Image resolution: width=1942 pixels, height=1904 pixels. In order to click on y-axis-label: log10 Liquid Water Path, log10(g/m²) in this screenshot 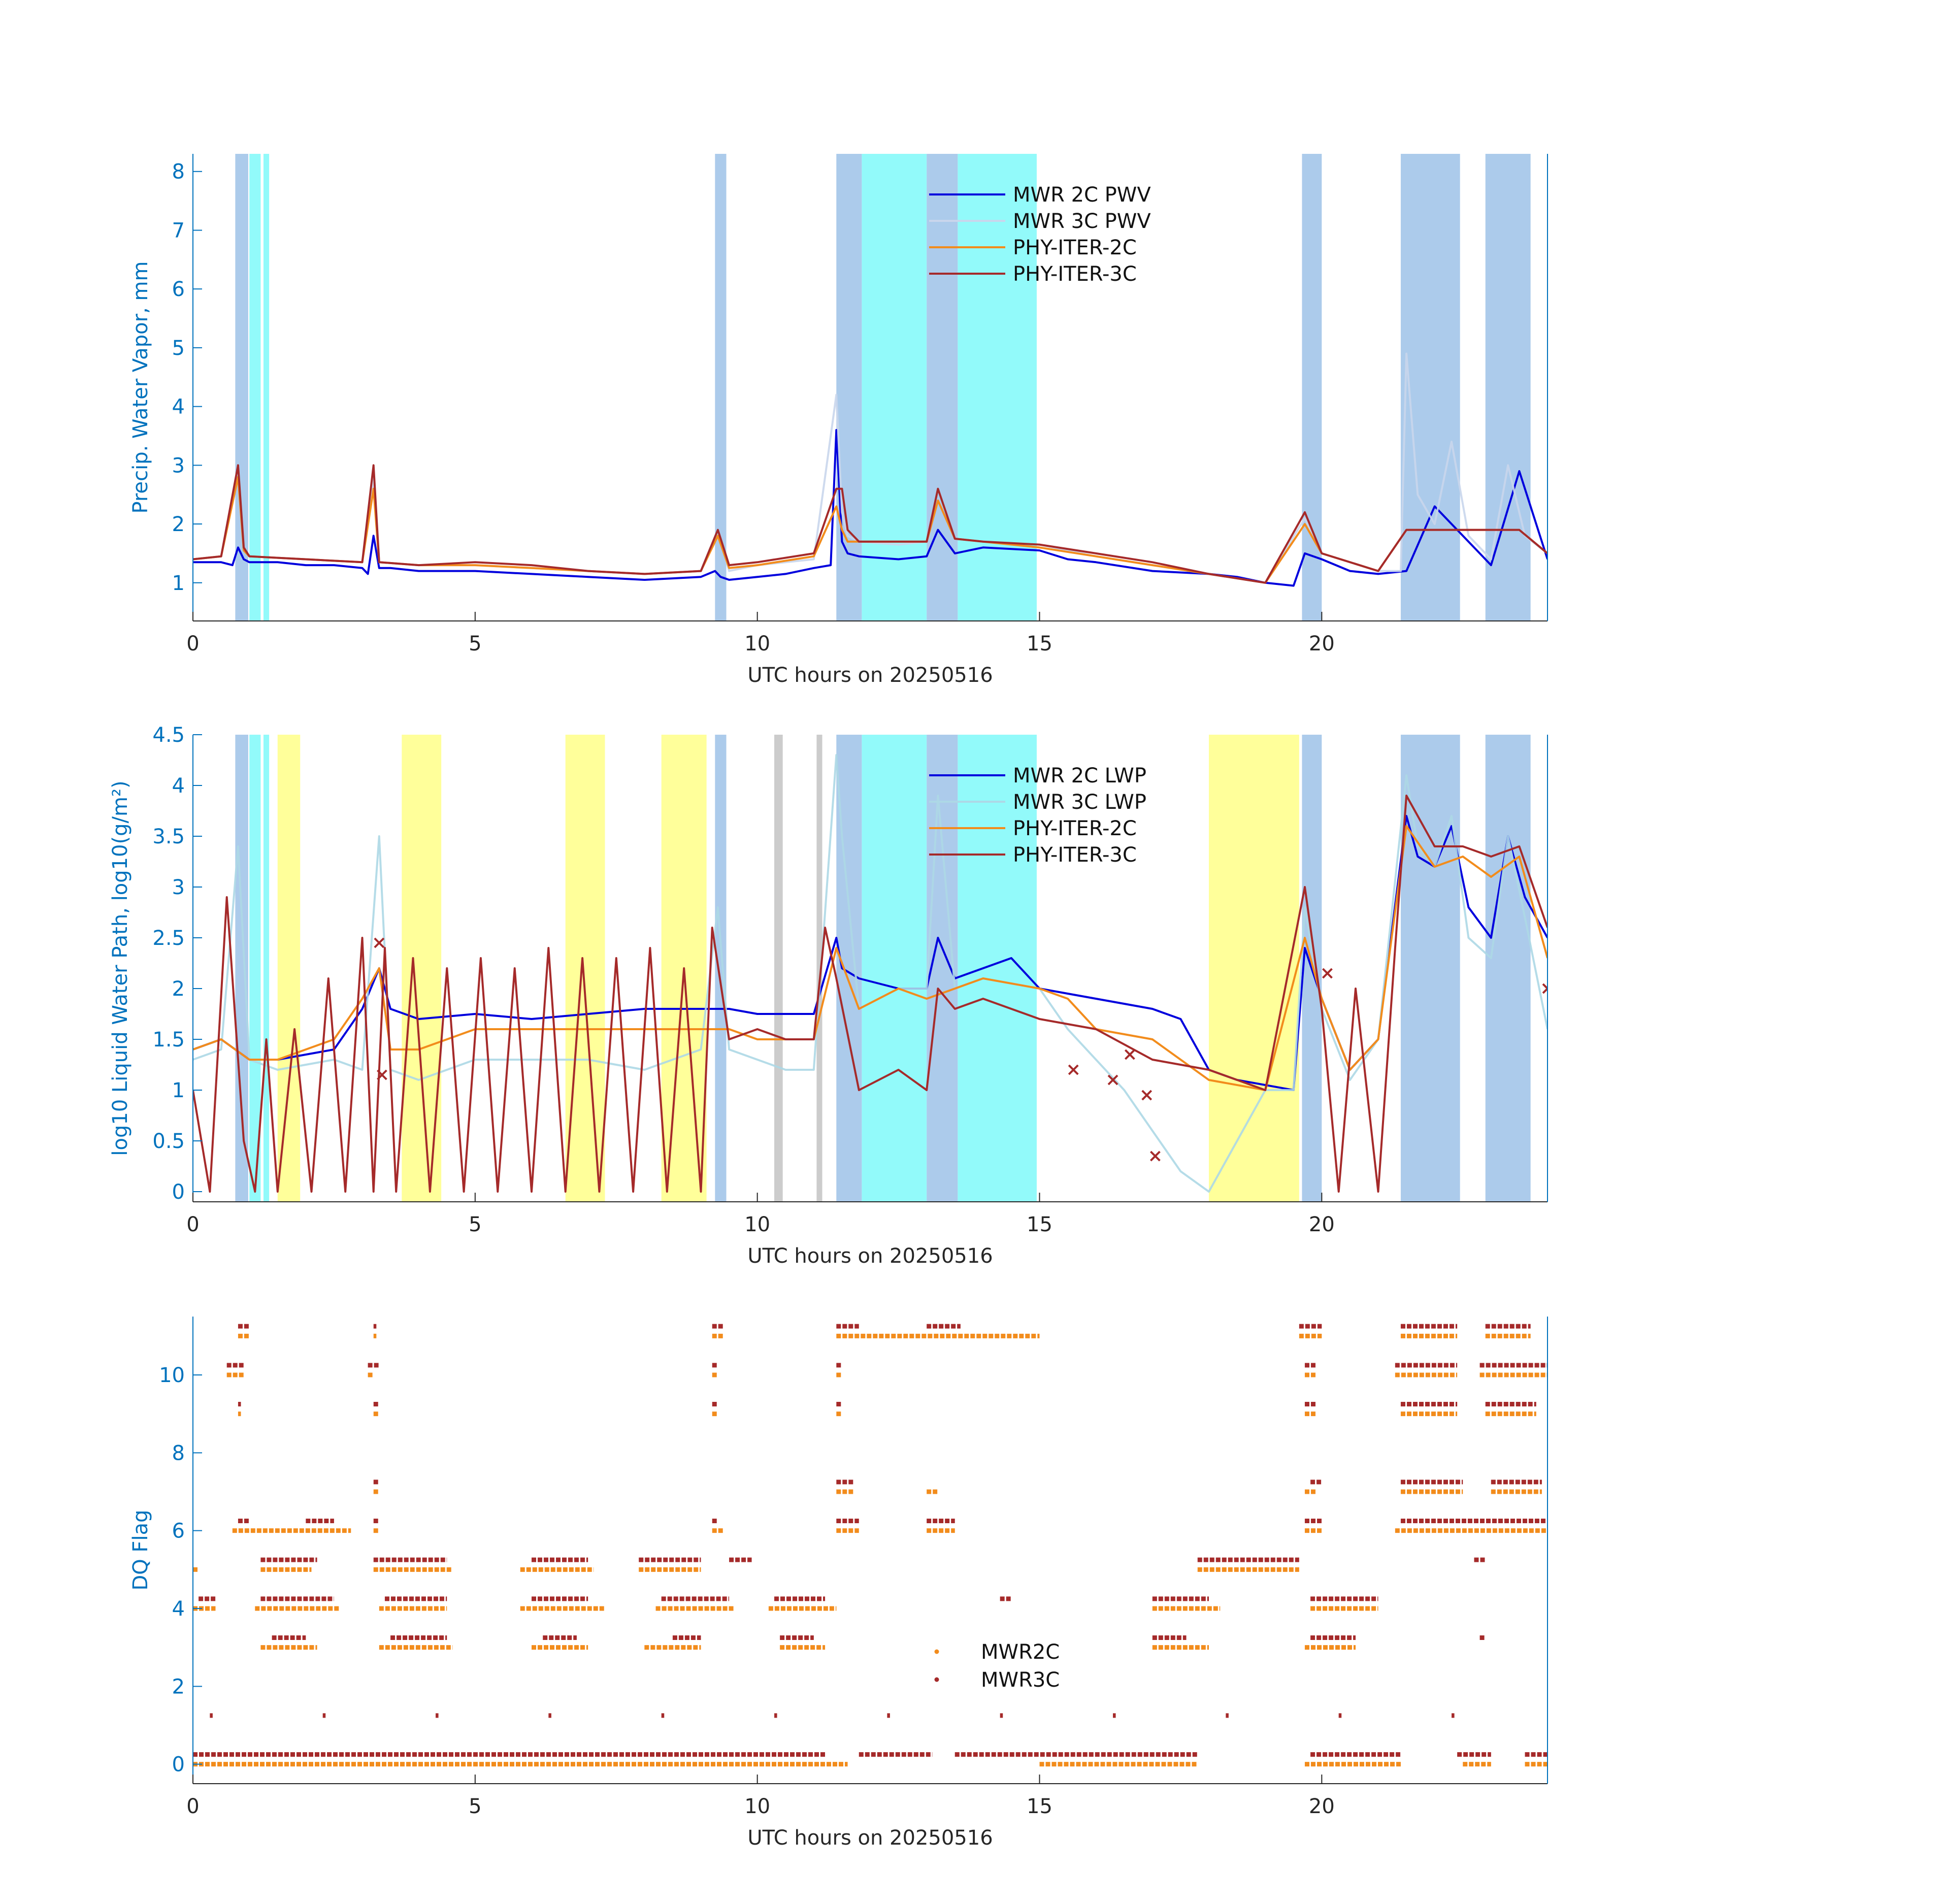, I will do `click(120, 968)`.